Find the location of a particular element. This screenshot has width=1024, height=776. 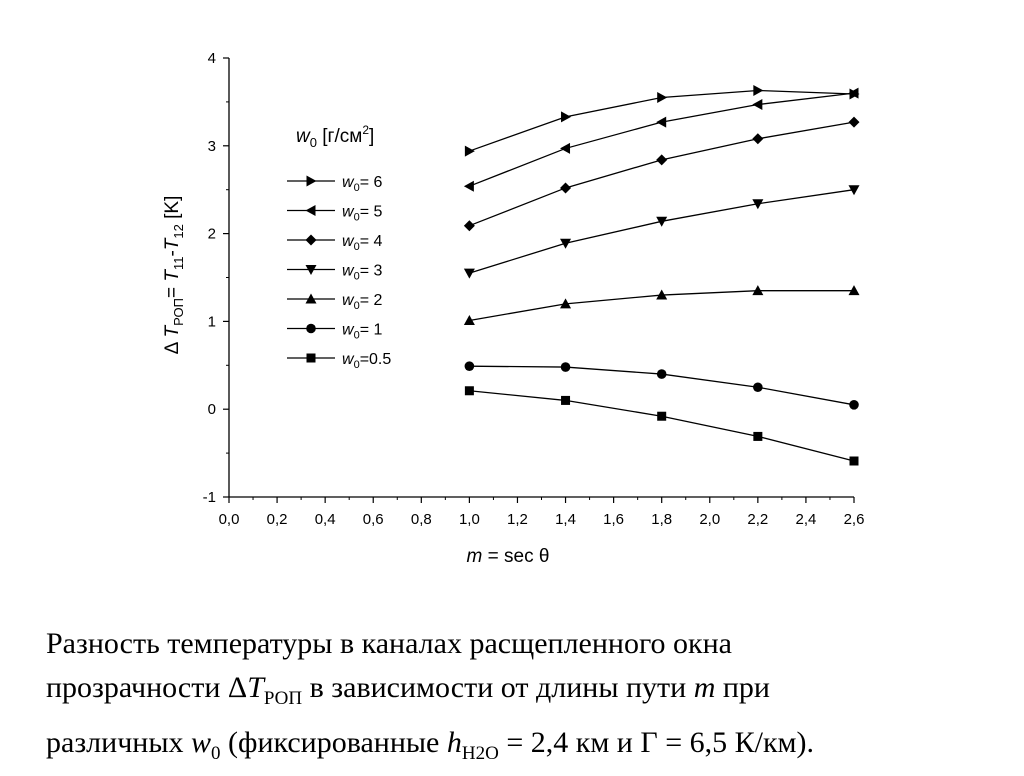

legend-label: w0= 6 is located at coordinates (362, 184).